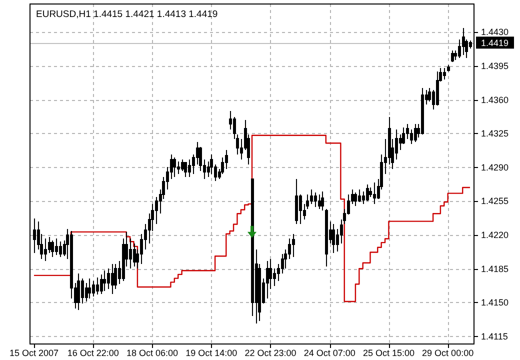 The height and width of the screenshot is (360, 520). What do you see at coordinates (388, 353) in the screenshot?
I see `x-tick-label: 25 Oct 15:00` at bounding box center [388, 353].